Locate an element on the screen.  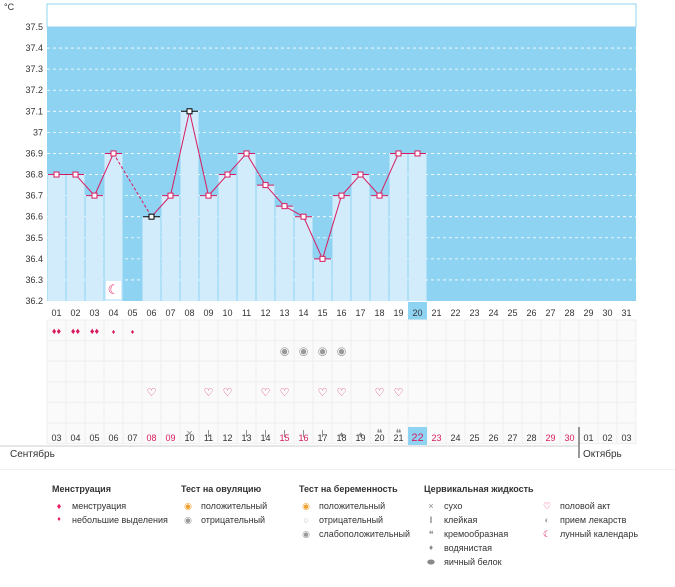
cycle-day-label: 04 is located at coordinates (113, 313).